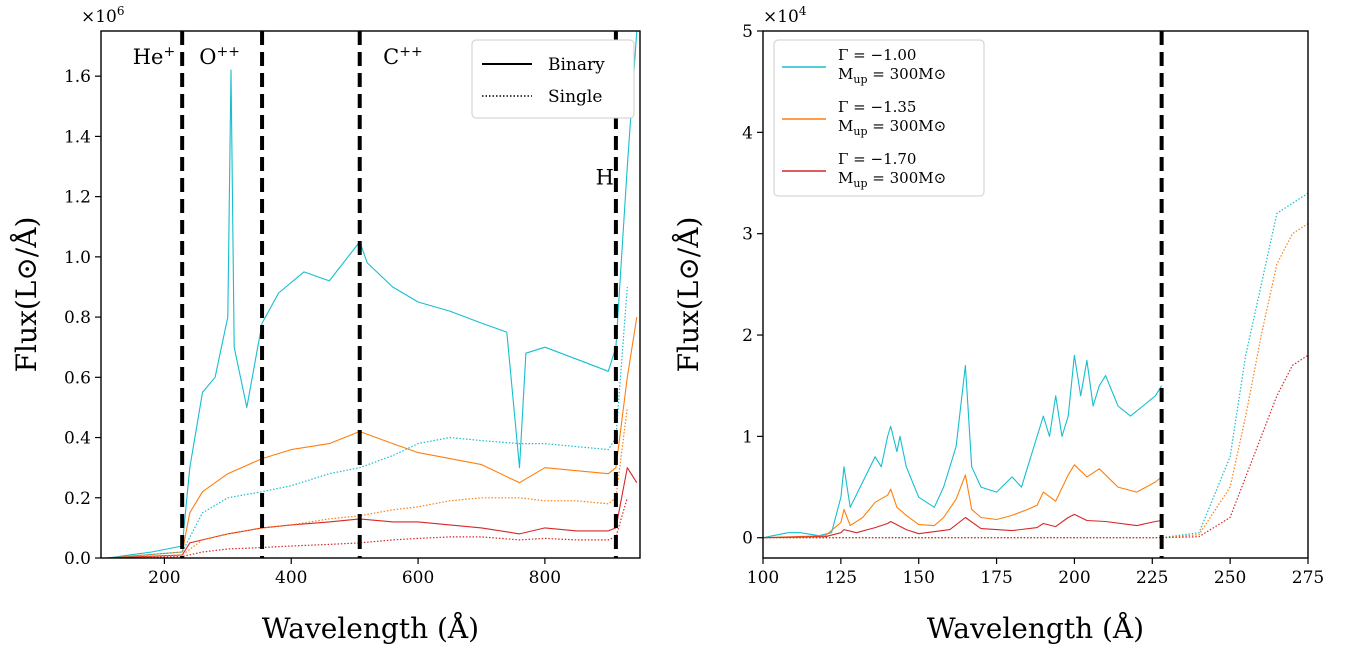  What do you see at coordinates (545, 578) in the screenshot?
I see `x-tick-label: 800` at bounding box center [545, 578].